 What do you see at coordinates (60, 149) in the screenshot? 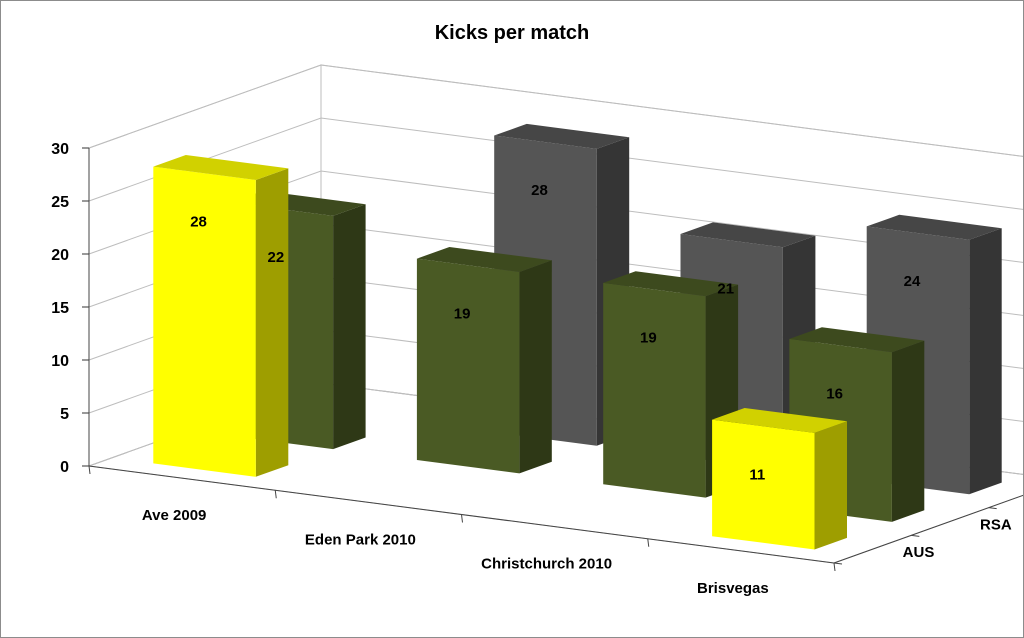
I see `y-tick-label: 30` at bounding box center [60, 149].